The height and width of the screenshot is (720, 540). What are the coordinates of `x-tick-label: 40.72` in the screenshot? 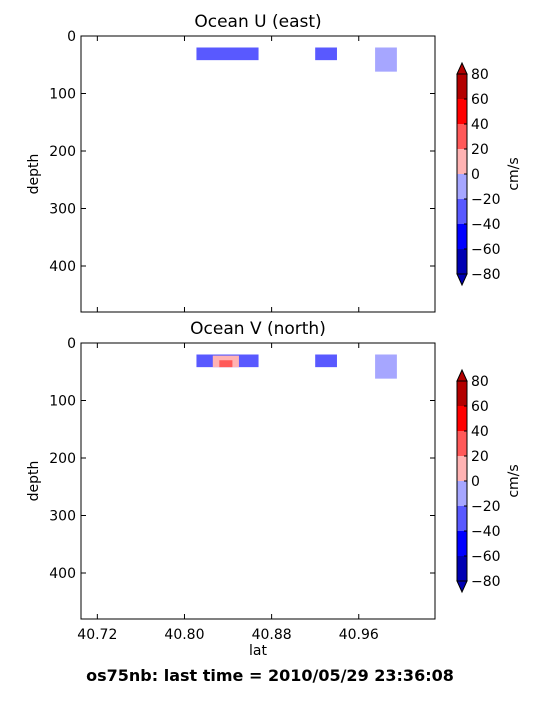 It's located at (97, 635).